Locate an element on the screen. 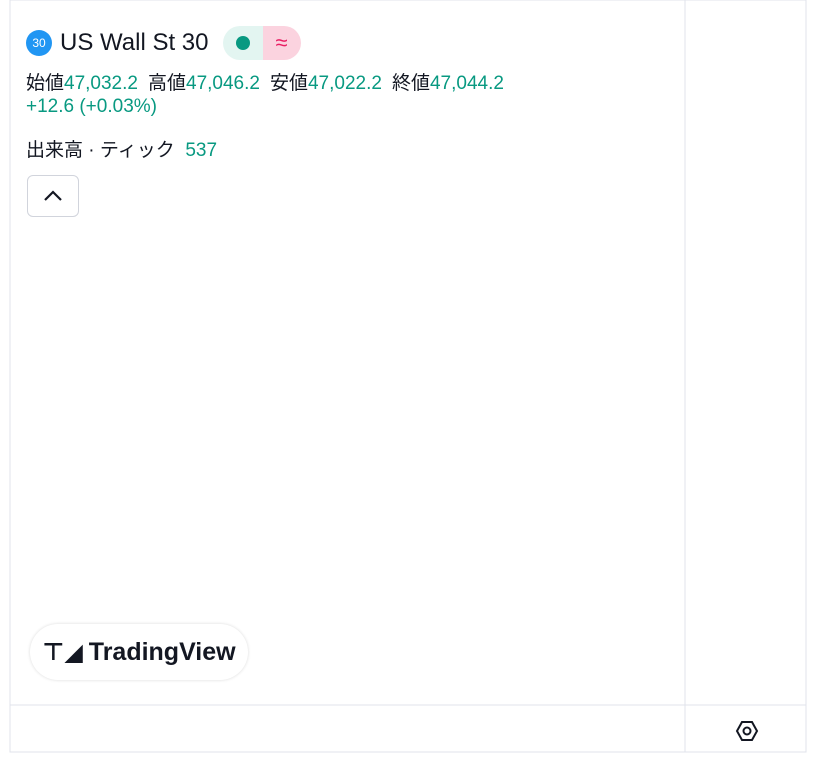 The height and width of the screenshot is (761, 813). settings-hex is located at coordinates (747, 731).